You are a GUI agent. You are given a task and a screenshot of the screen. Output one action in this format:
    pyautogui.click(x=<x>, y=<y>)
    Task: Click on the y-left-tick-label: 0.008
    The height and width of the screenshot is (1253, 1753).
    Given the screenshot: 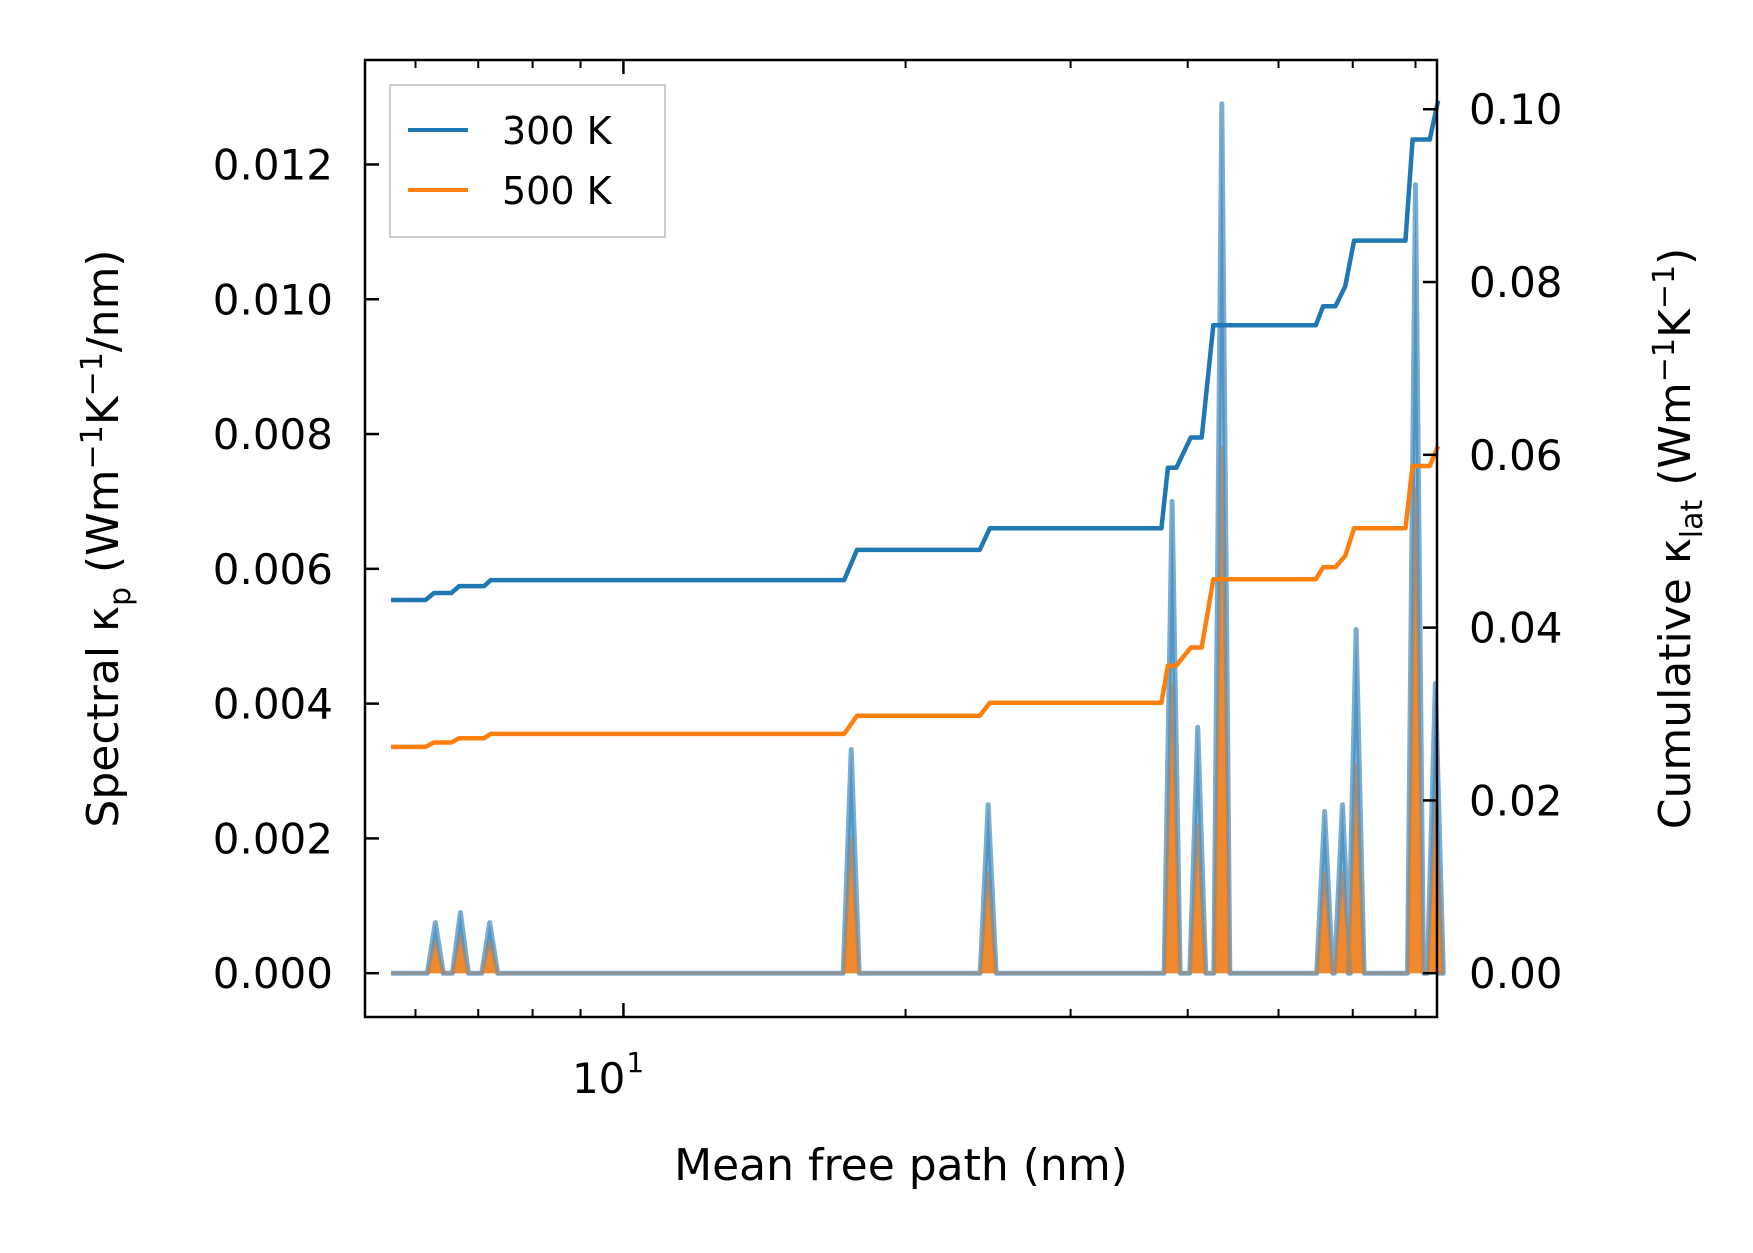 What is the action you would take?
    pyautogui.click(x=273, y=434)
    